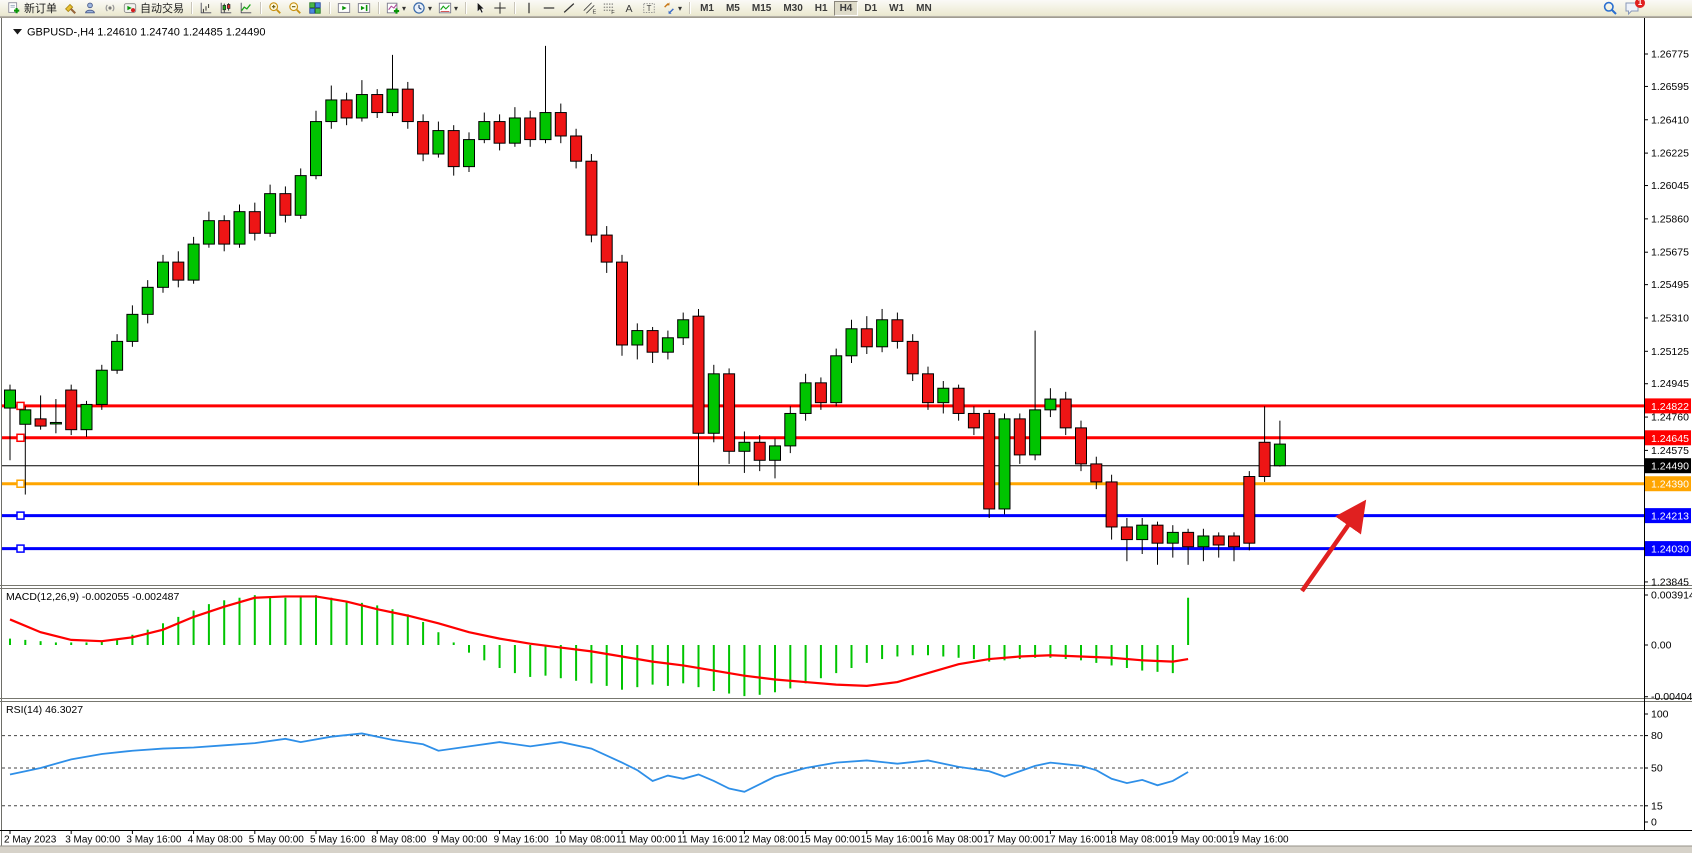  Describe the element at coordinates (17, 32) in the screenshot. I see `symbol-dropdown-icon` at that location.